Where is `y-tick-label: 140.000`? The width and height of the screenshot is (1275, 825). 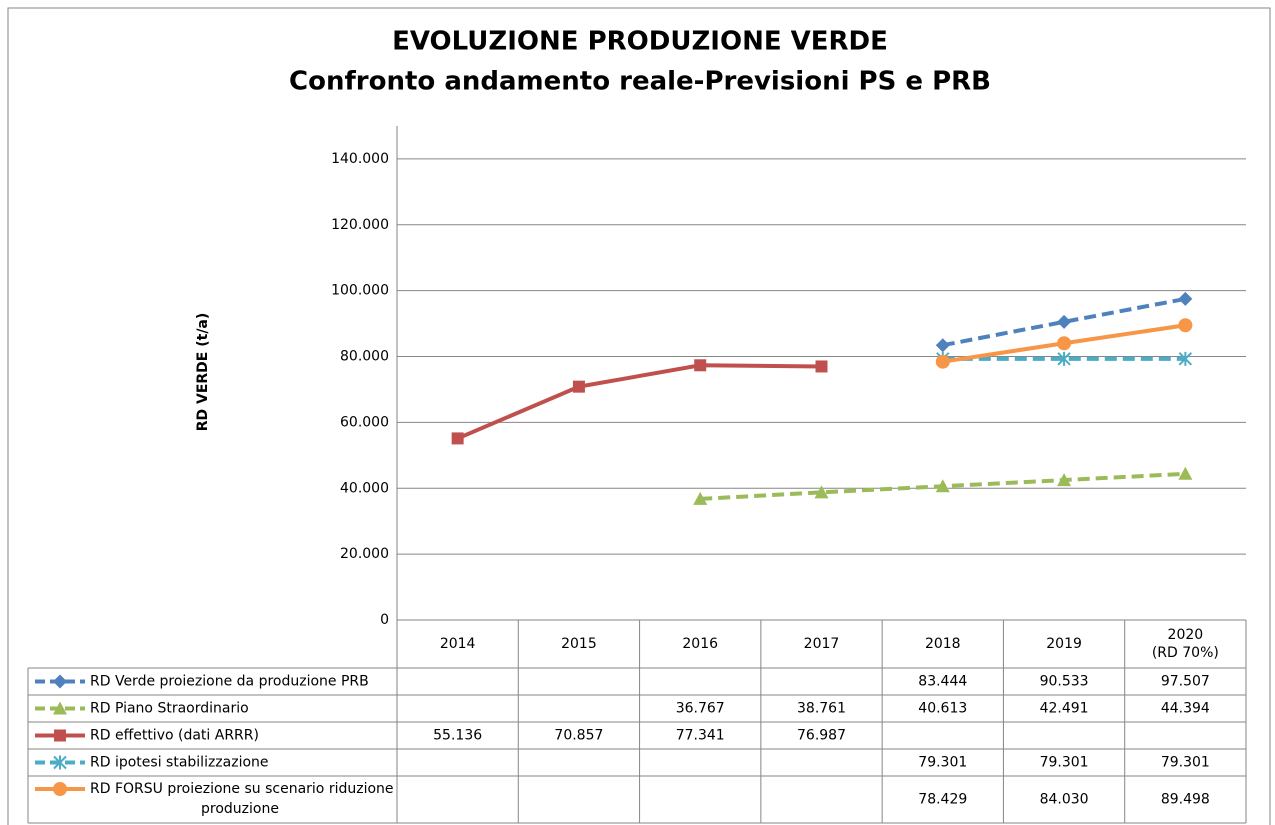 y-tick-label: 140.000 is located at coordinates (360, 159).